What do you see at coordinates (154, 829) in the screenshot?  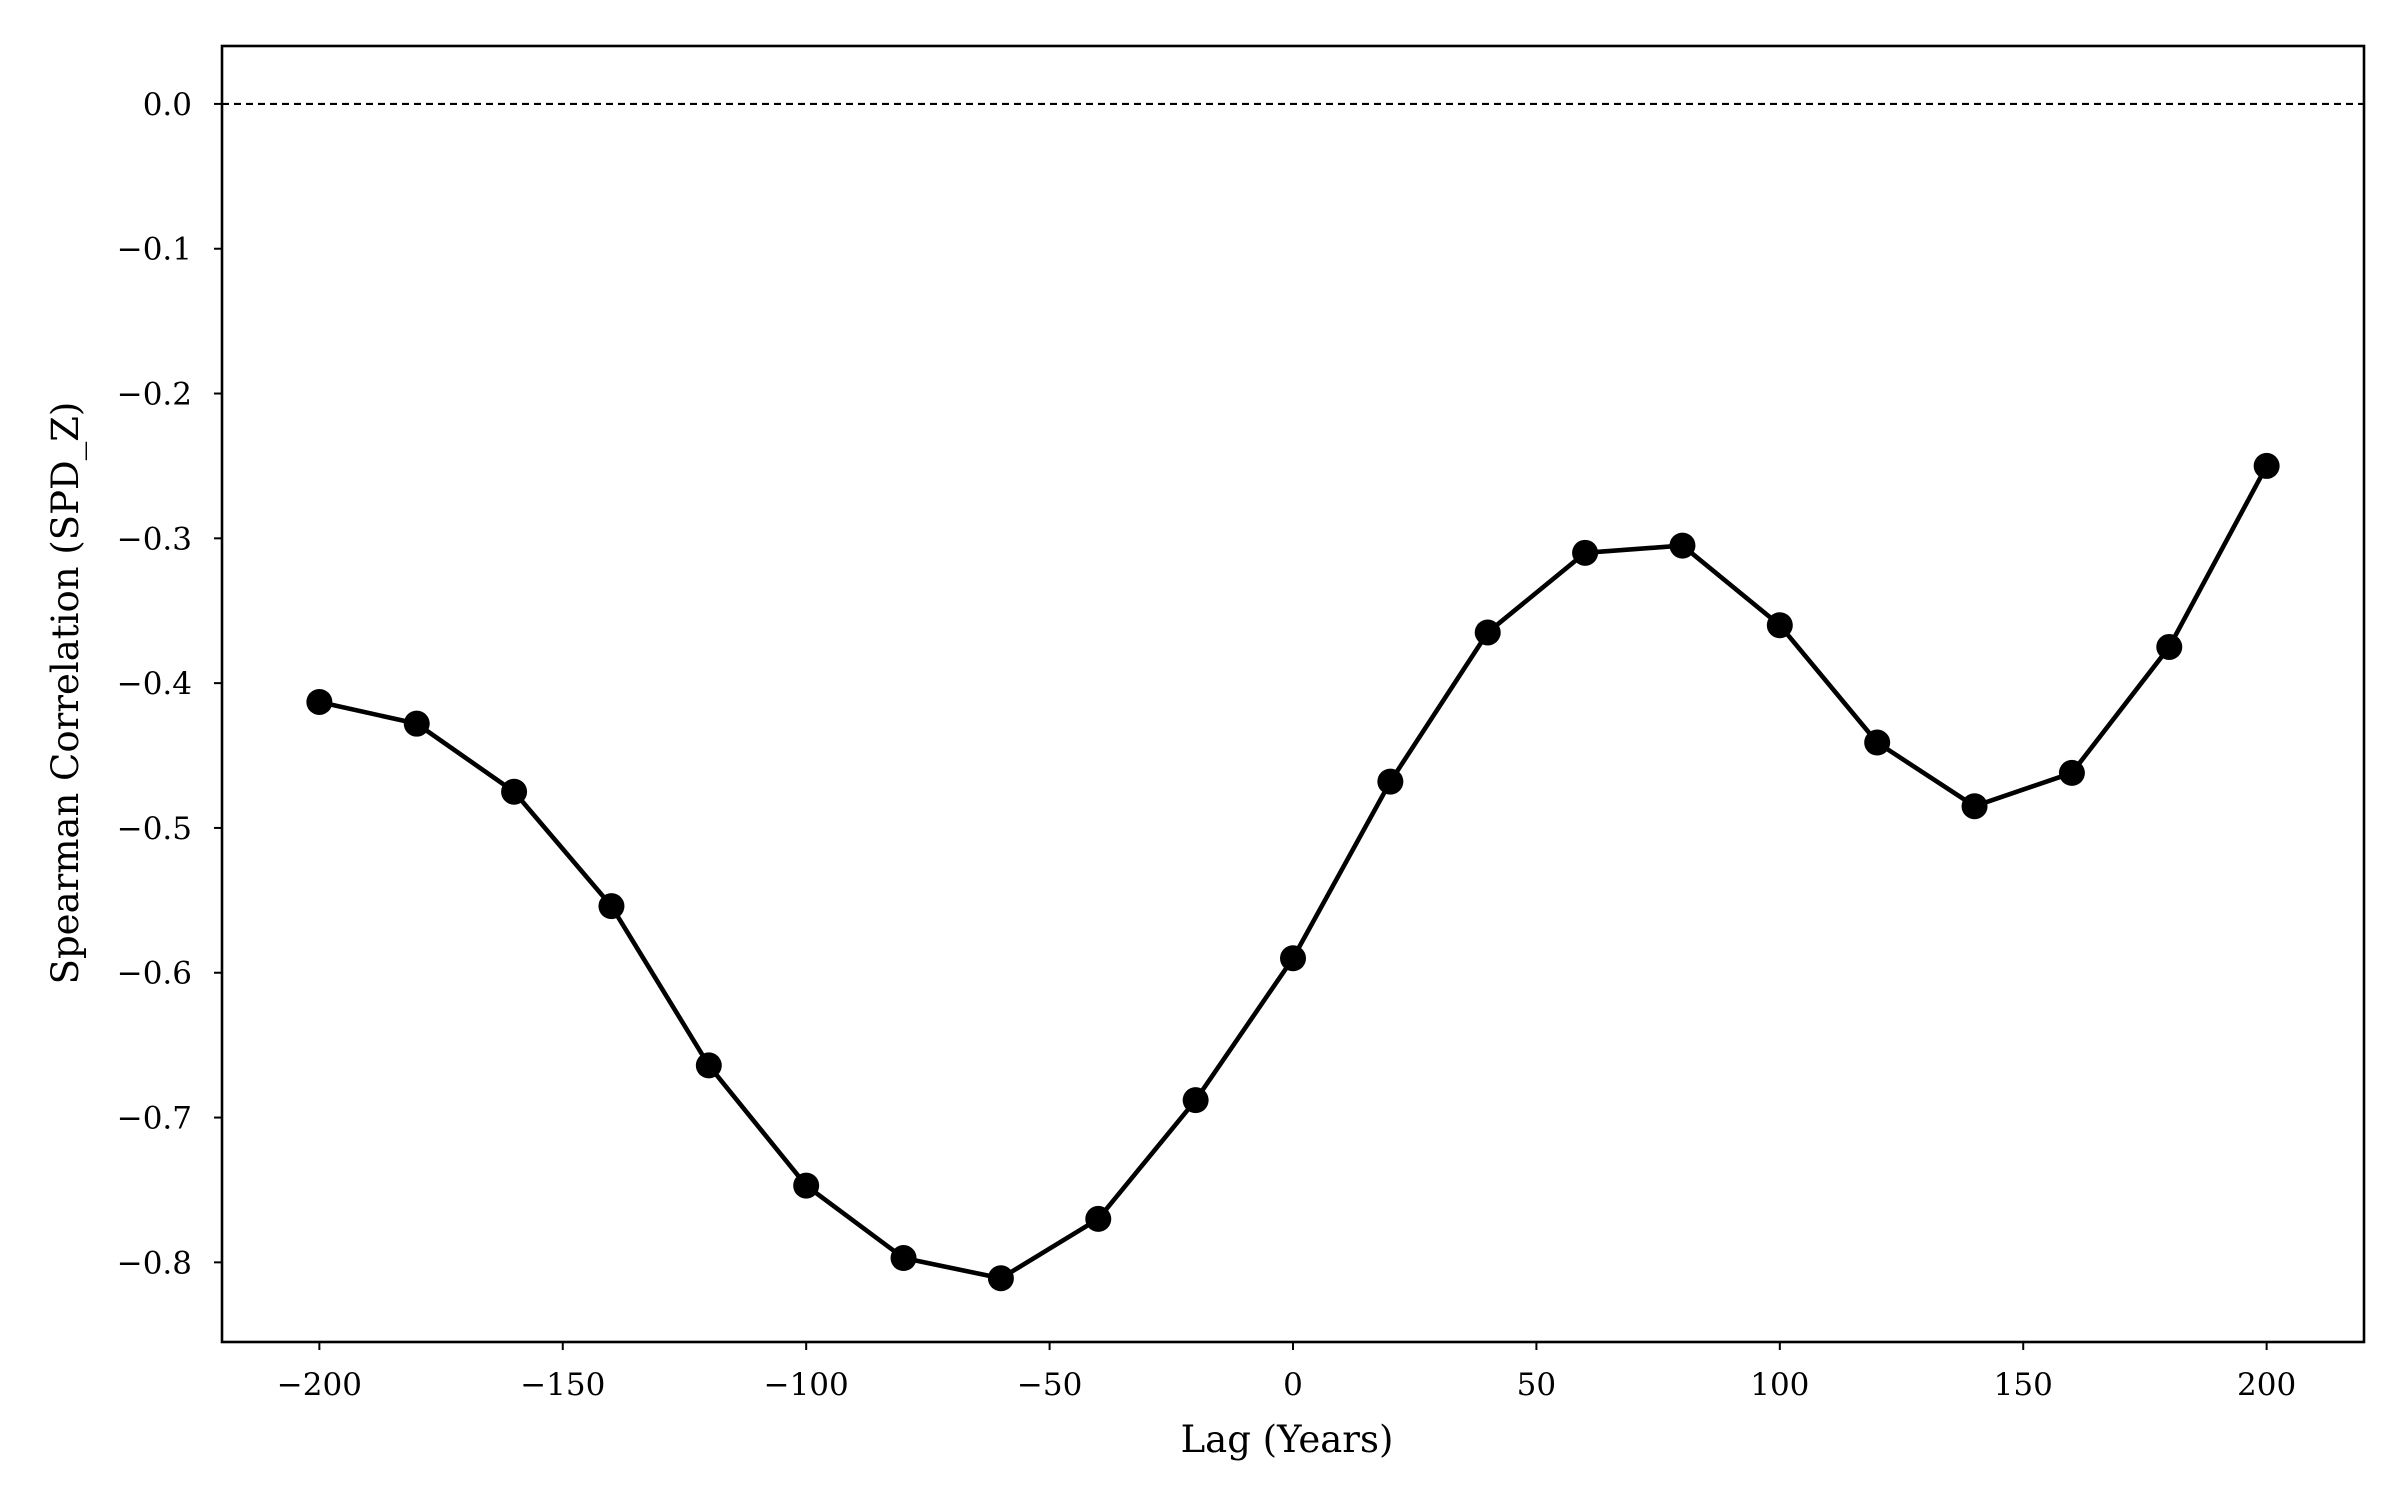 I see `y-tick-label: −0.5` at bounding box center [154, 829].